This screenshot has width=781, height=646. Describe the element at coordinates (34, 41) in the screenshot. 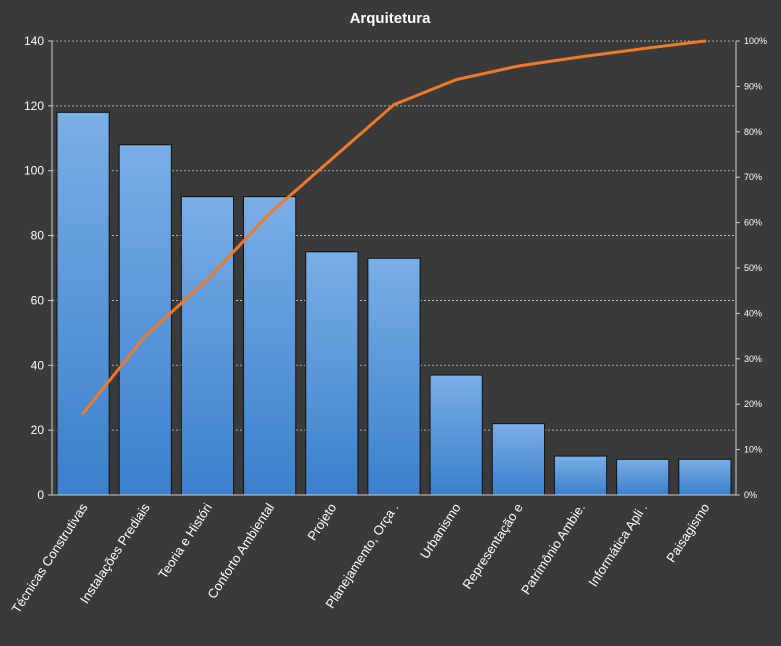

I see `y-left-tick-label: 140` at that location.